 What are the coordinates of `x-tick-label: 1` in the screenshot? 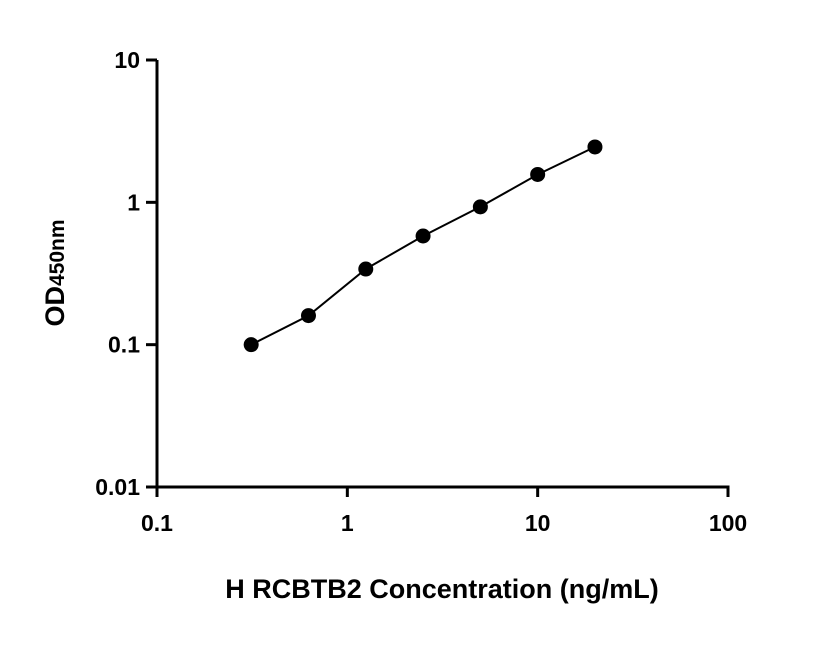 It's located at (347, 523).